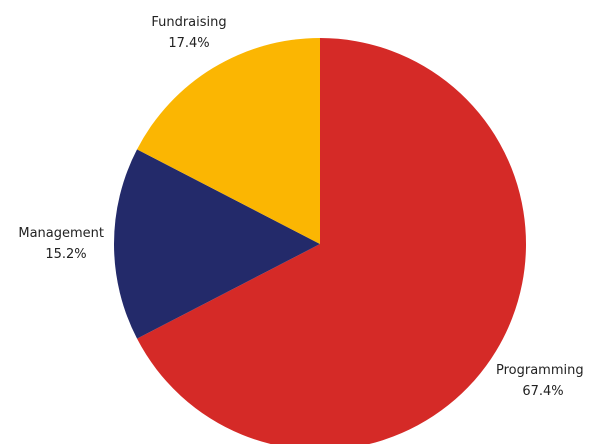 Image resolution: width=599 pixels, height=444 pixels. What do you see at coordinates (61, 233) in the screenshot?
I see `slice-label-management: Management` at bounding box center [61, 233].